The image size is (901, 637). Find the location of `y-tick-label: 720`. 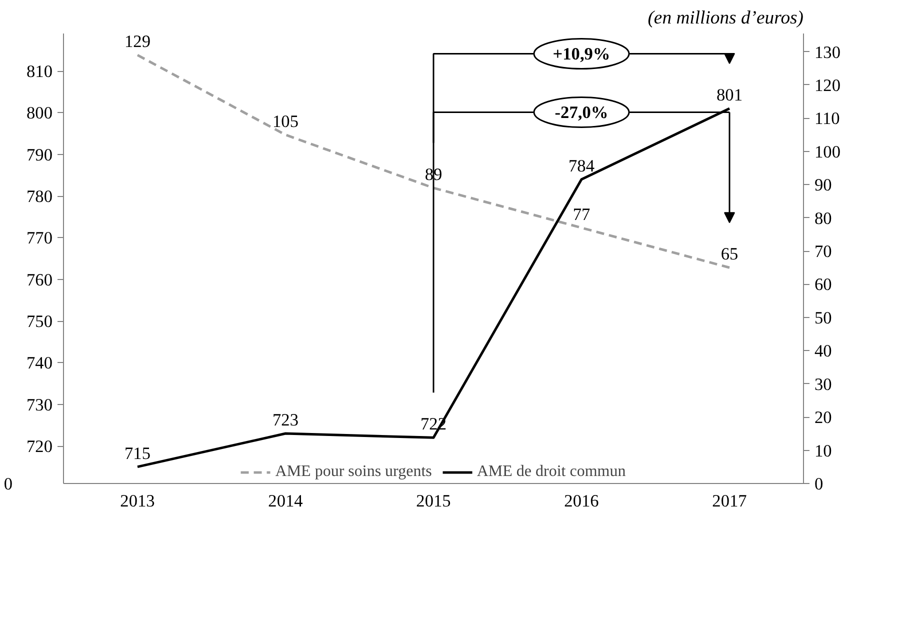

y-tick-label: 720 is located at coordinates (39, 446).